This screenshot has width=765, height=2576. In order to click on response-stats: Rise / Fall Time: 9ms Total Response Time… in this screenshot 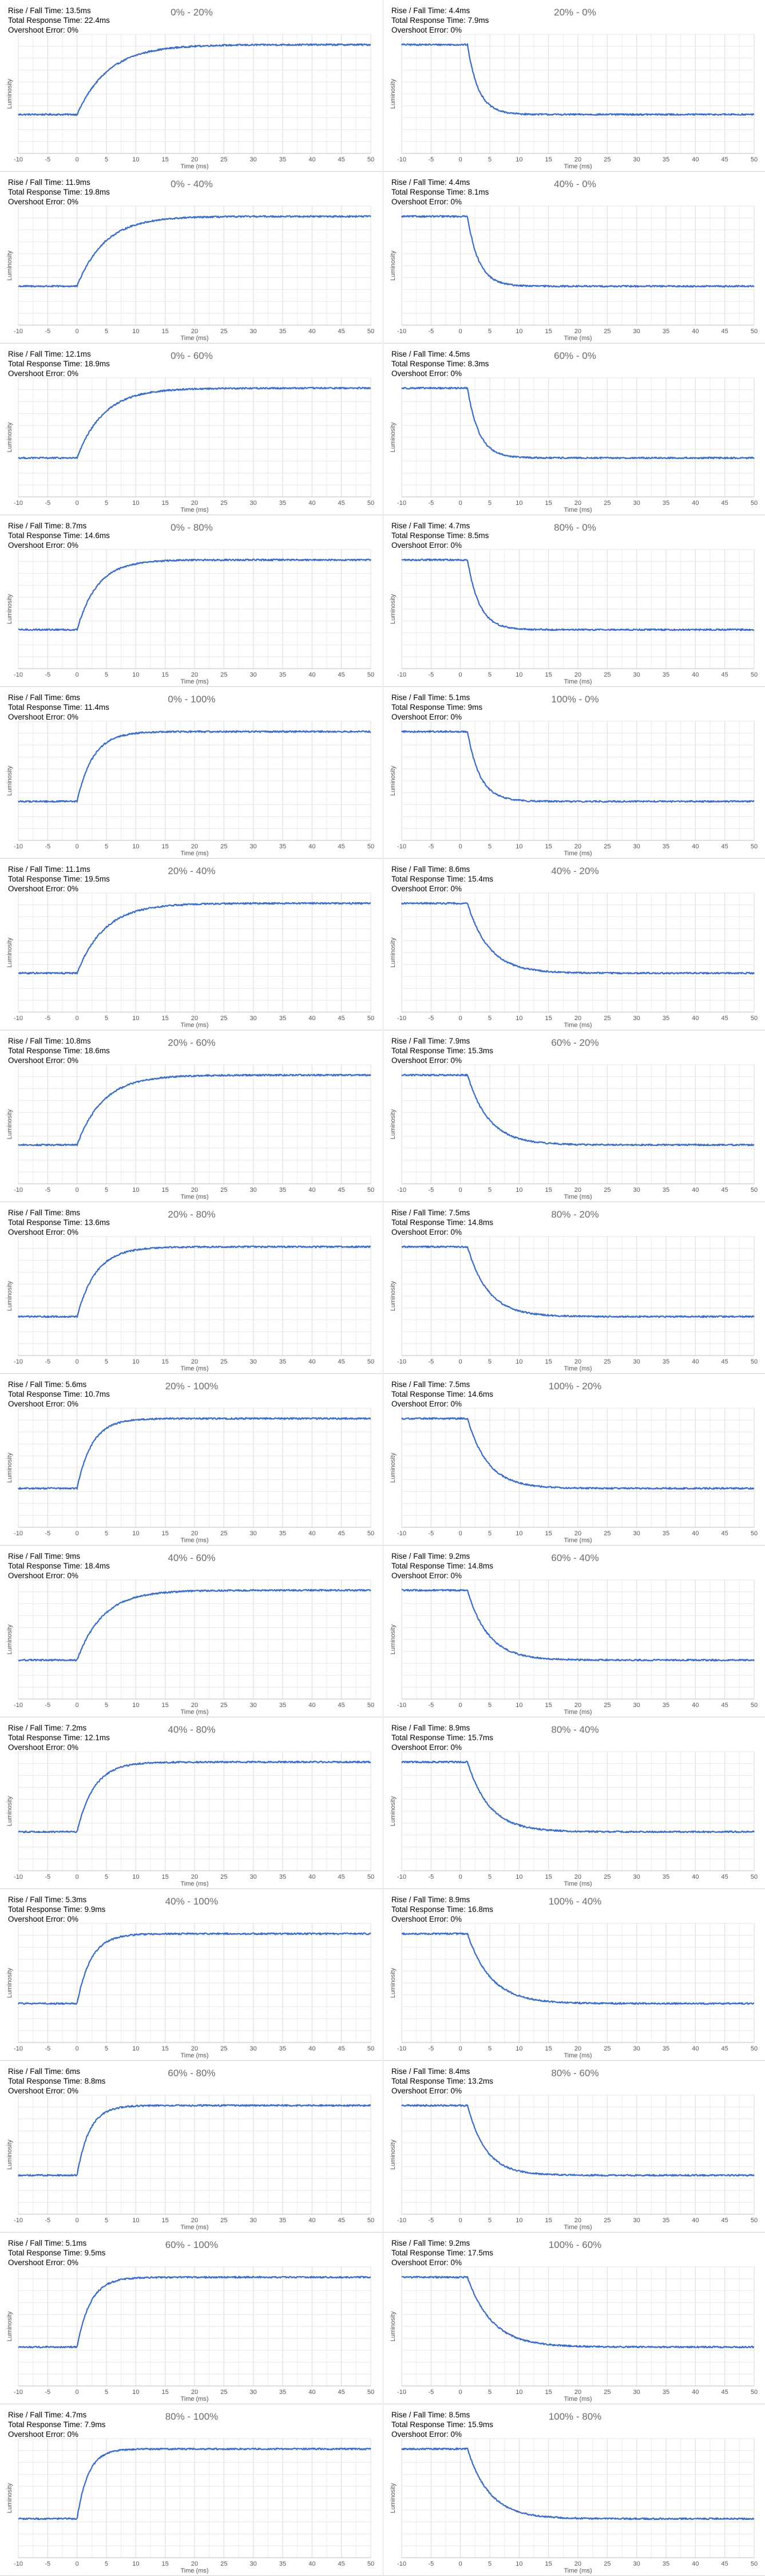, I will do `click(59, 1566)`.